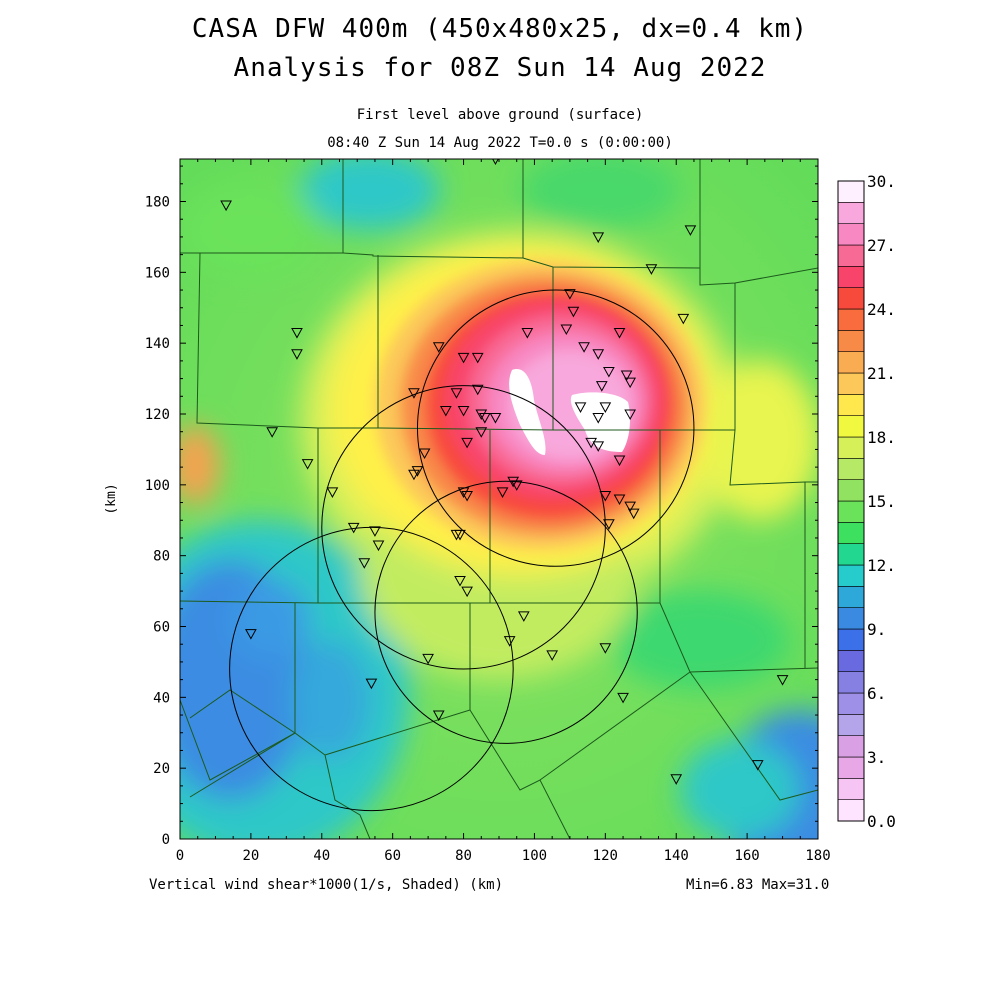 The height and width of the screenshot is (1000, 1000). What do you see at coordinates (157, 415) in the screenshot?
I see `y-tick-label: 120` at bounding box center [157, 415].